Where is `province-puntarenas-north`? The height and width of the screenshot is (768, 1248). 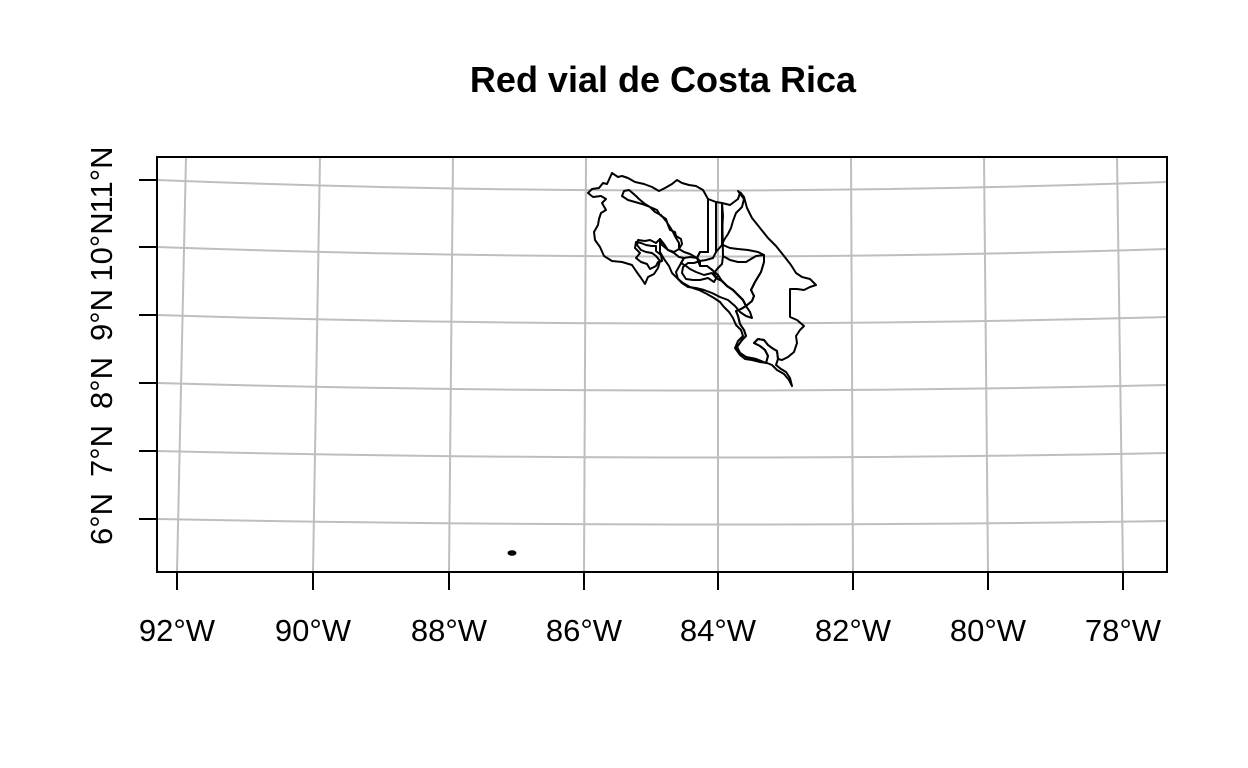
province-puntarenas-north is located at coordinates (648, 255).